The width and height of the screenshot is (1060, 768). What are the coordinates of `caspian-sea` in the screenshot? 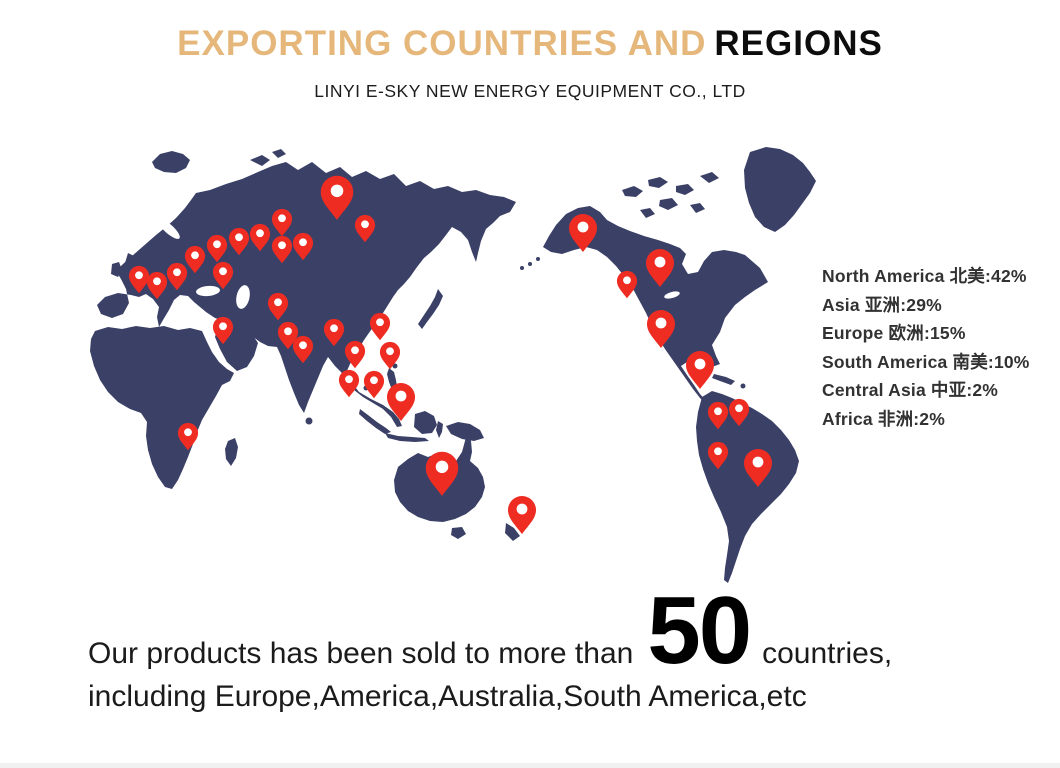 It's located at (243, 297).